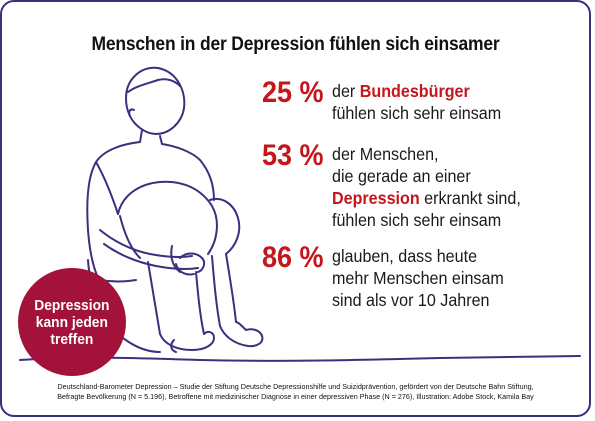 The image size is (595, 421). What do you see at coordinates (293, 92) in the screenshot?
I see `stat-percent: 25 %` at bounding box center [293, 92].